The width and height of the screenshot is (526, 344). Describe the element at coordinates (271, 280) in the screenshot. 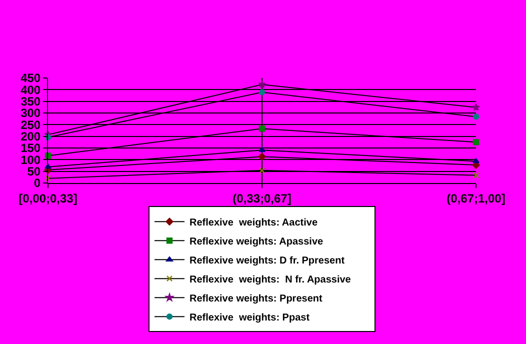

I see `legend-label: Reflexive weights: N fr. Apassive` at that location.